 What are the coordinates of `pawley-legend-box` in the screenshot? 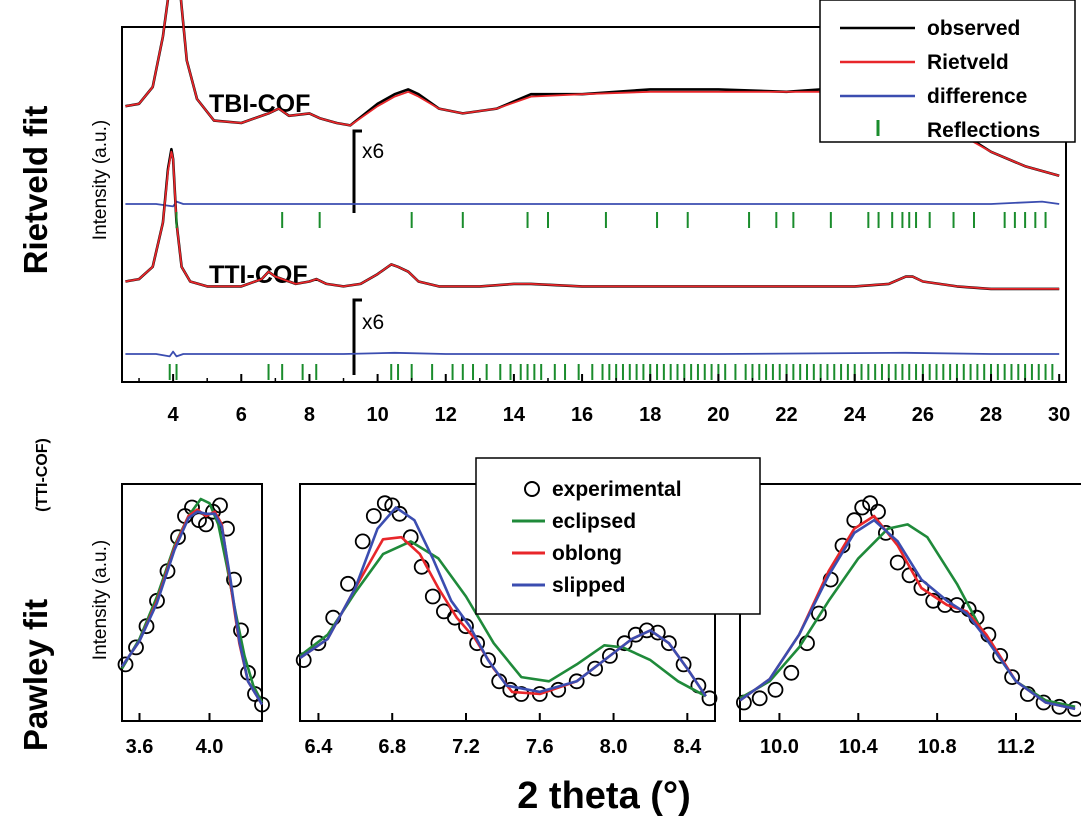 It's located at (618, 536).